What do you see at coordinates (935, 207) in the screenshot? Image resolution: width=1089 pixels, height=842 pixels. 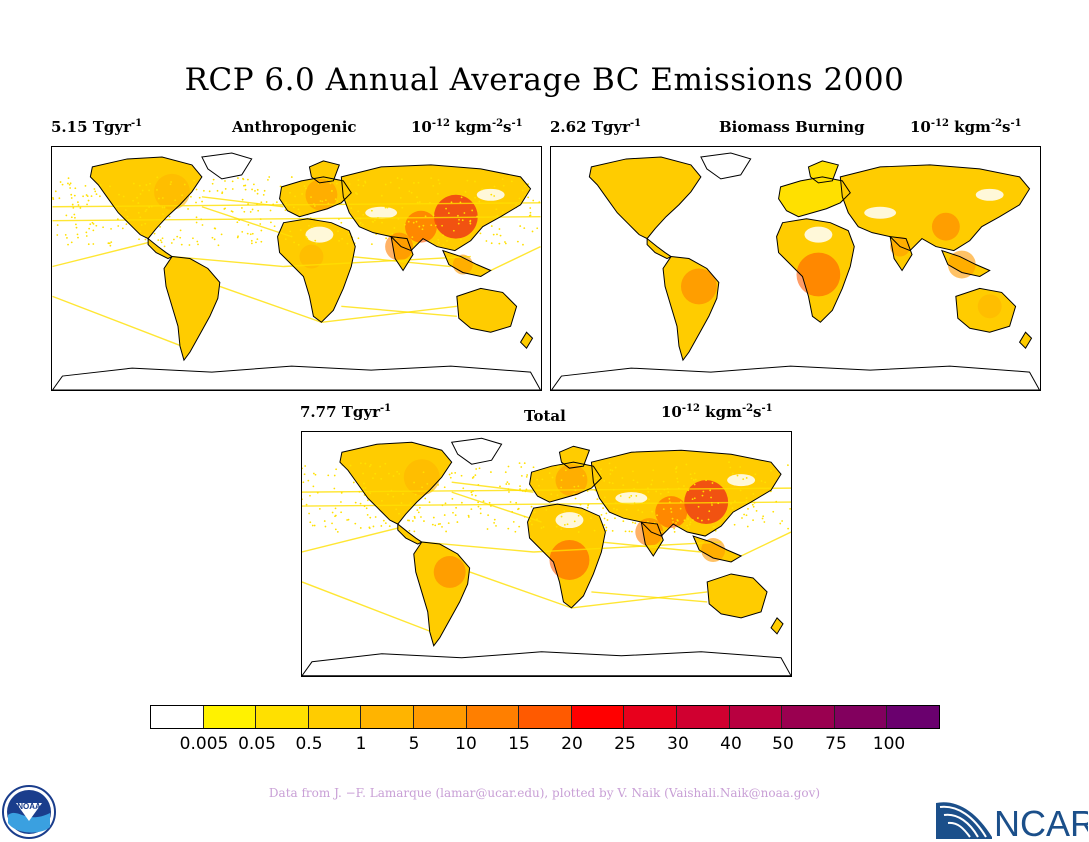 I see `emission-region-asia` at bounding box center [935, 207].